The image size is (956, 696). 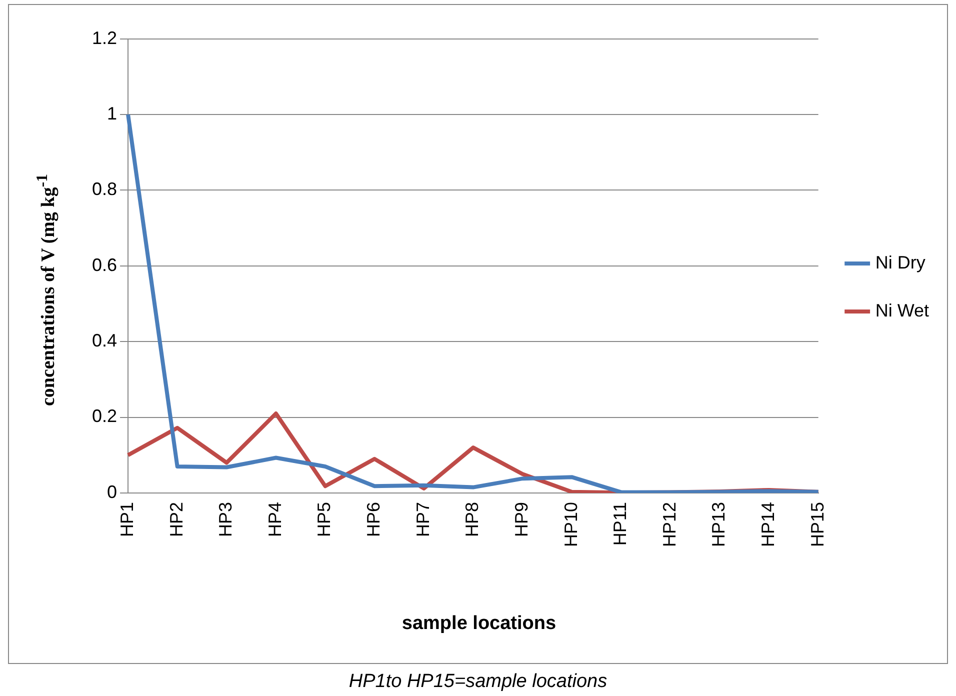 What do you see at coordinates (422, 519) in the screenshot?
I see `x-tick-label: HP7` at bounding box center [422, 519].